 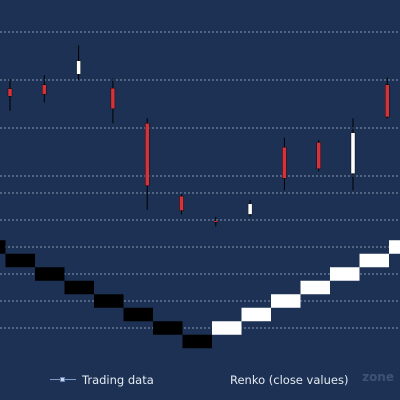 I want to click on legend: Trading data Renko (close values), so click(x=200, y=380).